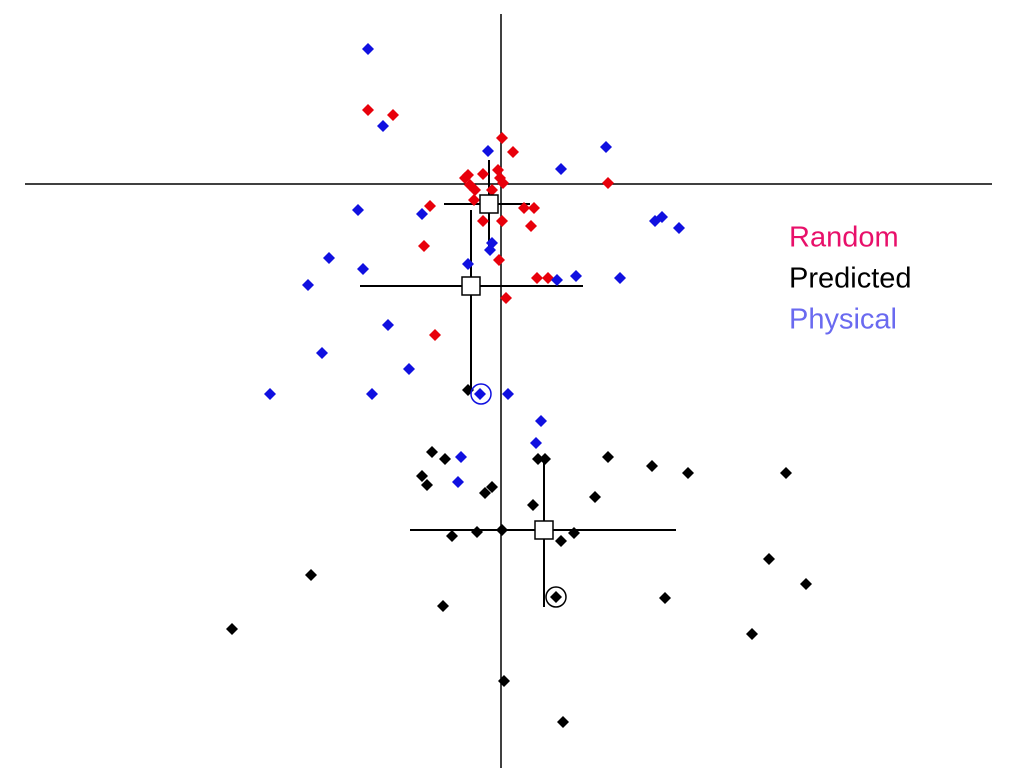 This screenshot has height=768, width=1024. What do you see at coordinates (850, 279) in the screenshot?
I see `legend-label: Predicted` at bounding box center [850, 279].